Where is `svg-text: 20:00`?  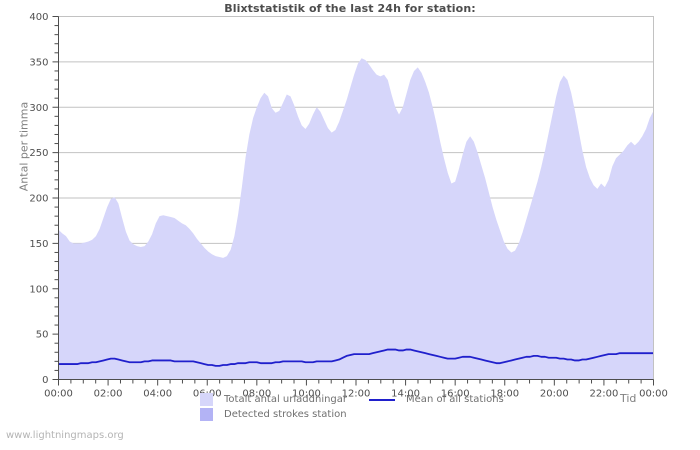
svg-text: 20:00 is located at coordinates (554, 394).